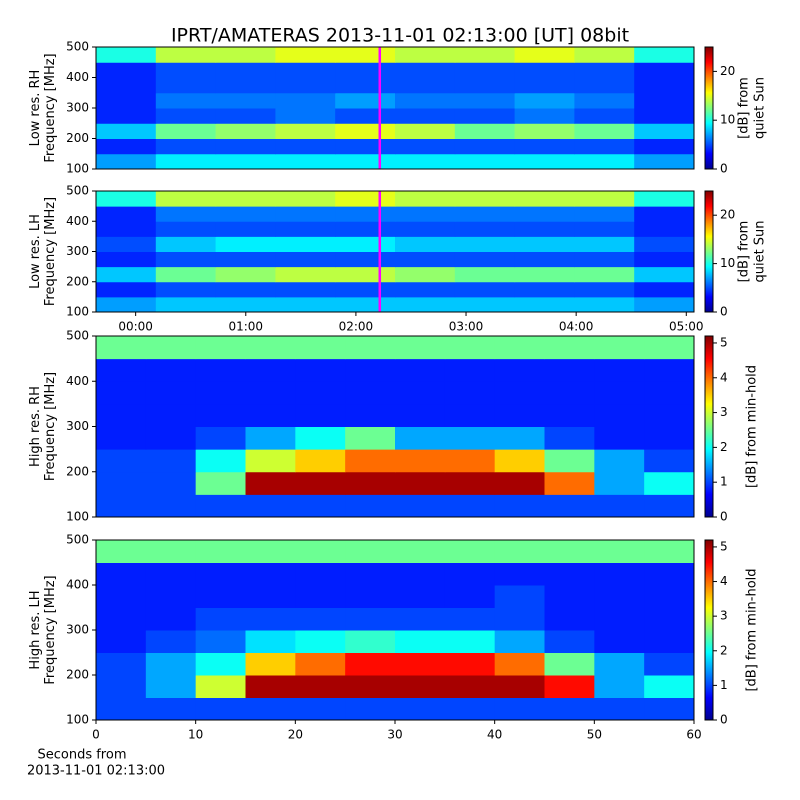 The width and height of the screenshot is (800, 800). What do you see at coordinates (81, 755) in the screenshot?
I see `x-axis-label: Seconds from` at bounding box center [81, 755].